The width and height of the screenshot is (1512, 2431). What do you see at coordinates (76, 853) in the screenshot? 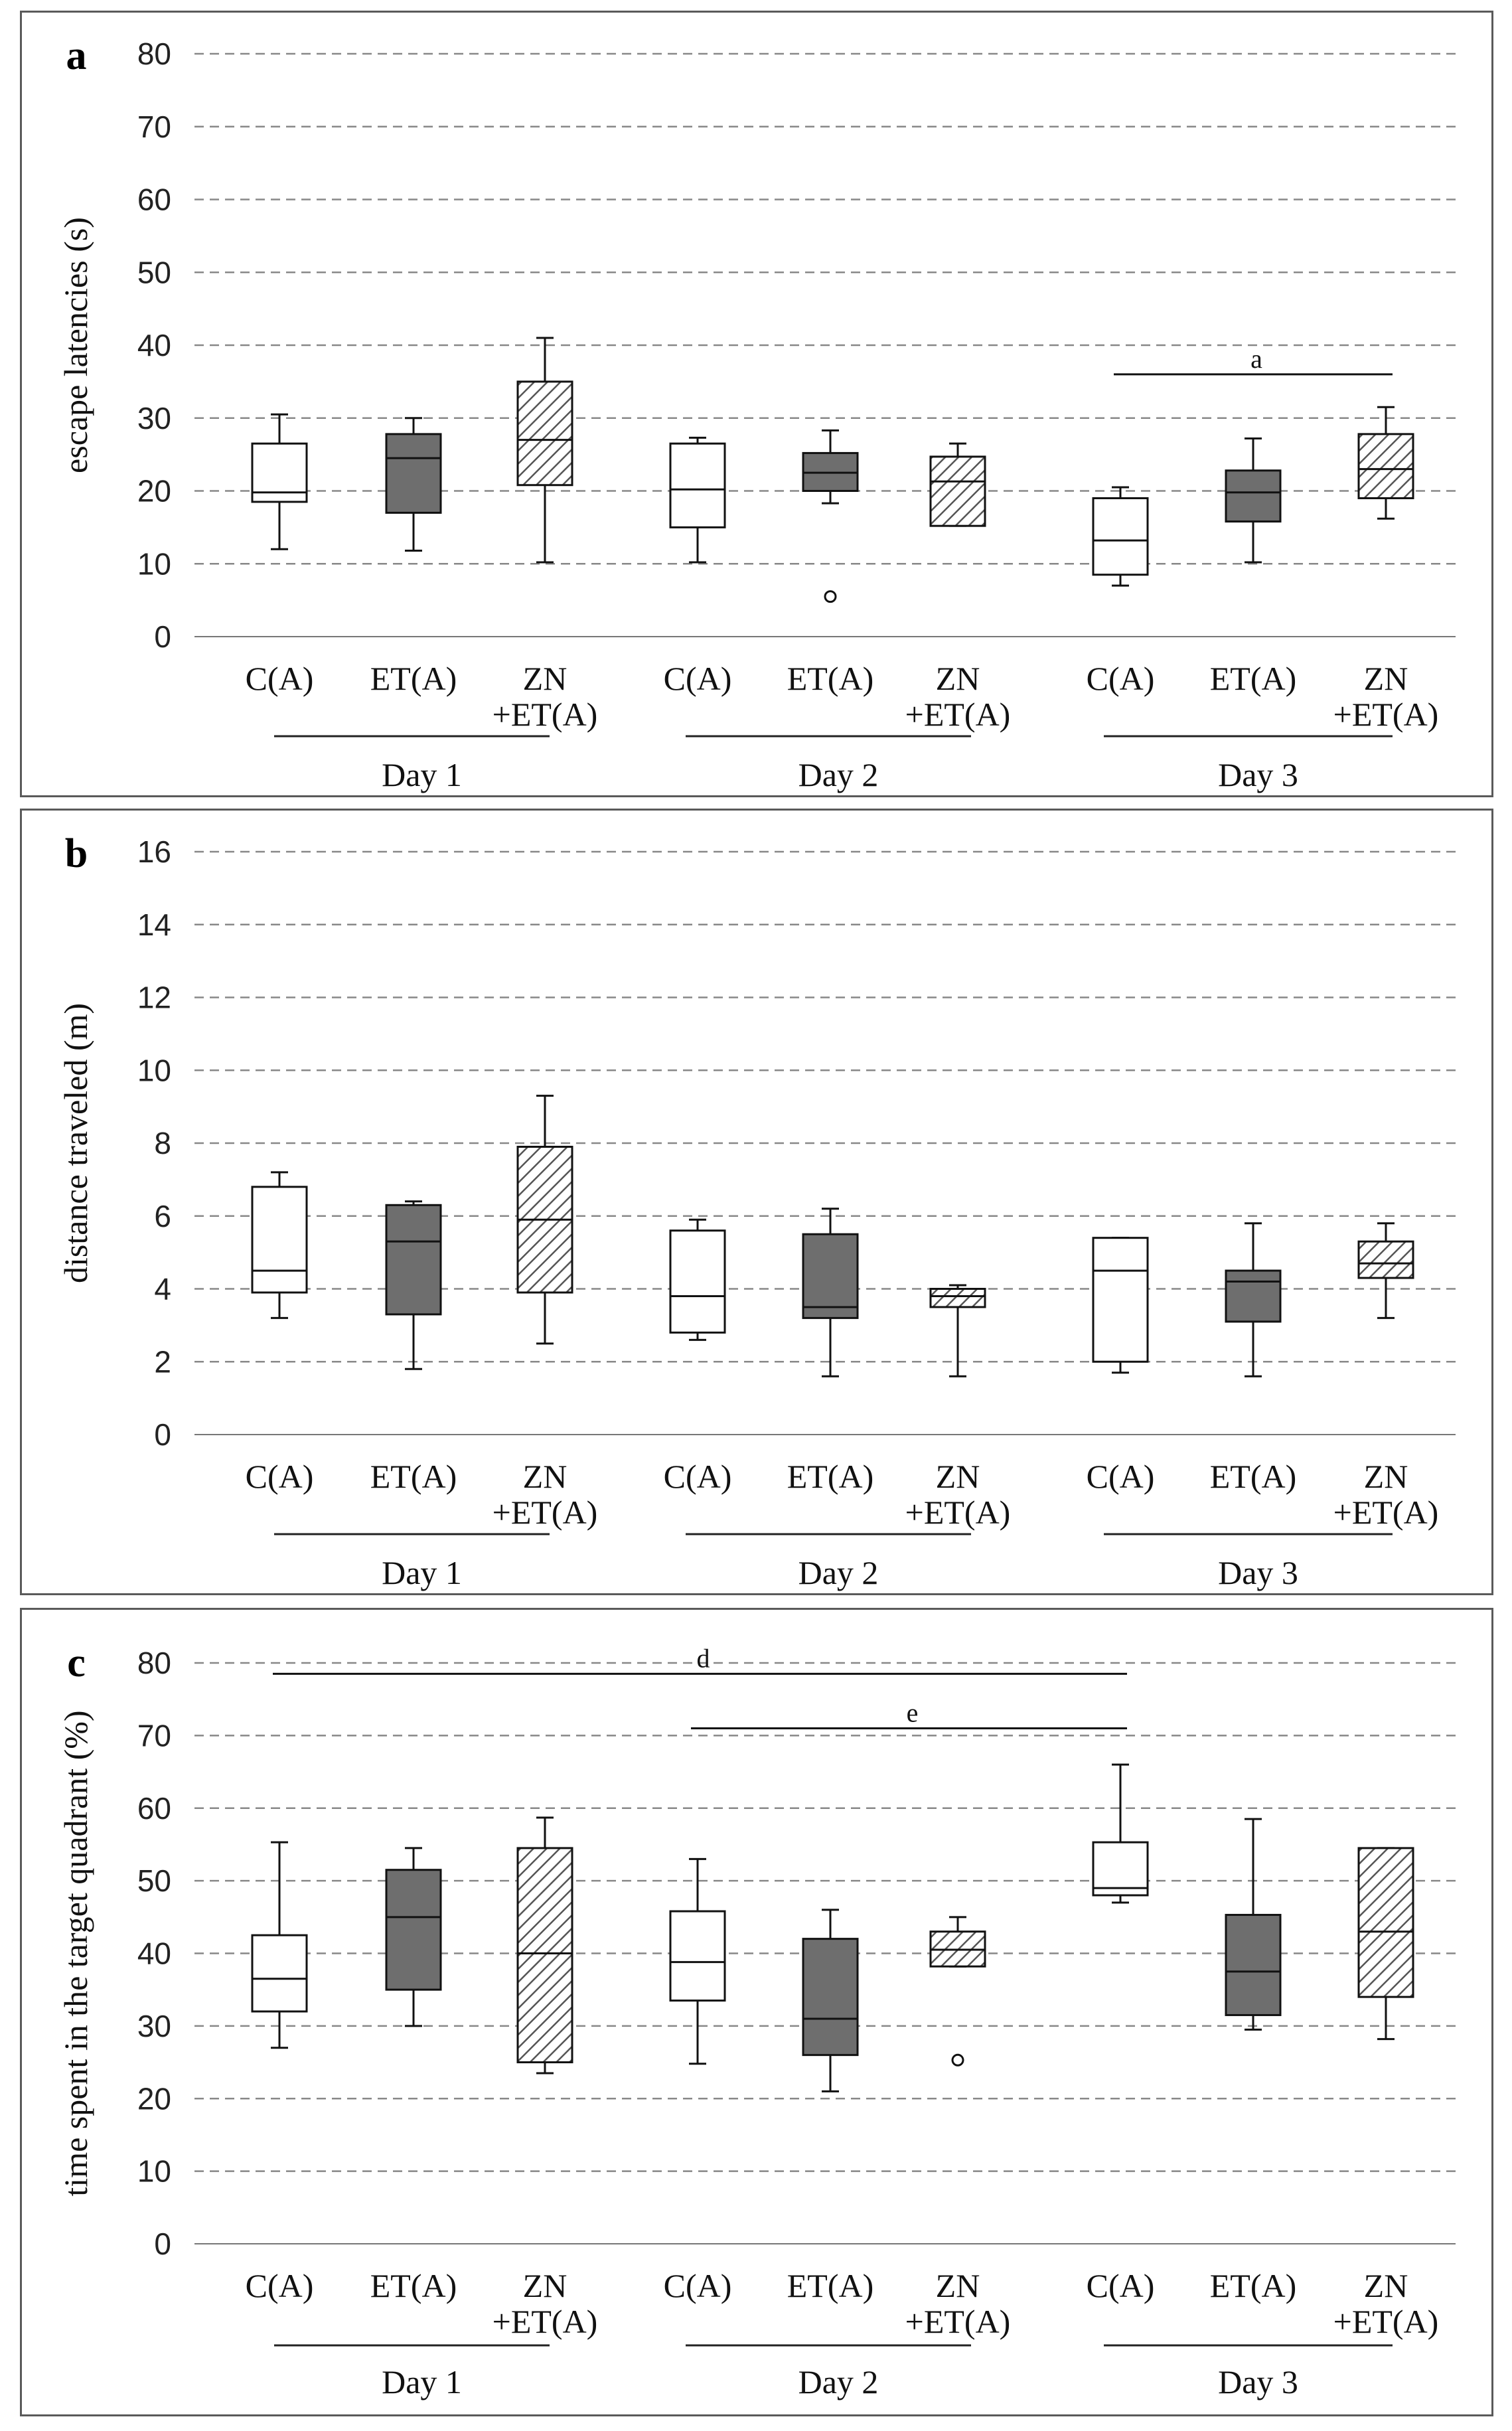
I see `panel-b-letter: b` at bounding box center [76, 853].